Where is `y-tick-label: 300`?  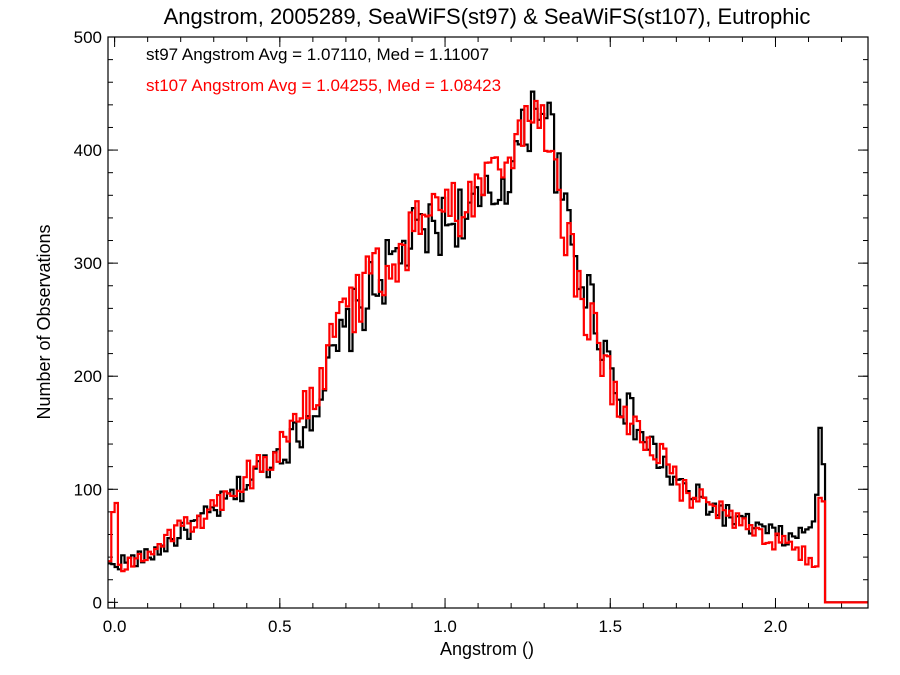
y-tick-label: 300 is located at coordinates (88, 263).